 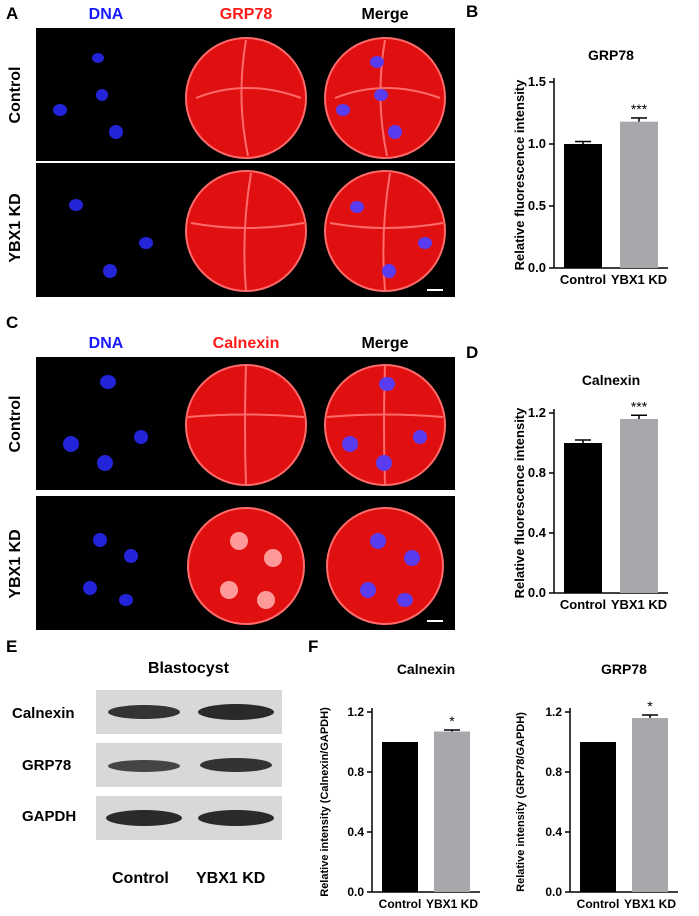 What do you see at coordinates (639, 406) in the screenshot?
I see `chart-d-significance: ***` at bounding box center [639, 406].